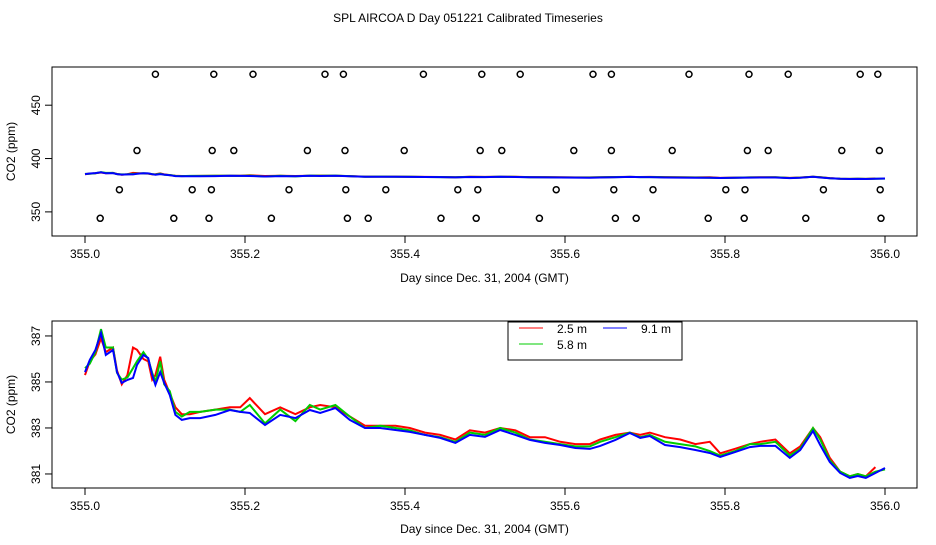 Image resolution: width=936 pixels, height=545 pixels. Describe the element at coordinates (36, 428) in the screenshot. I see `y-tick-label: 383` at that location.